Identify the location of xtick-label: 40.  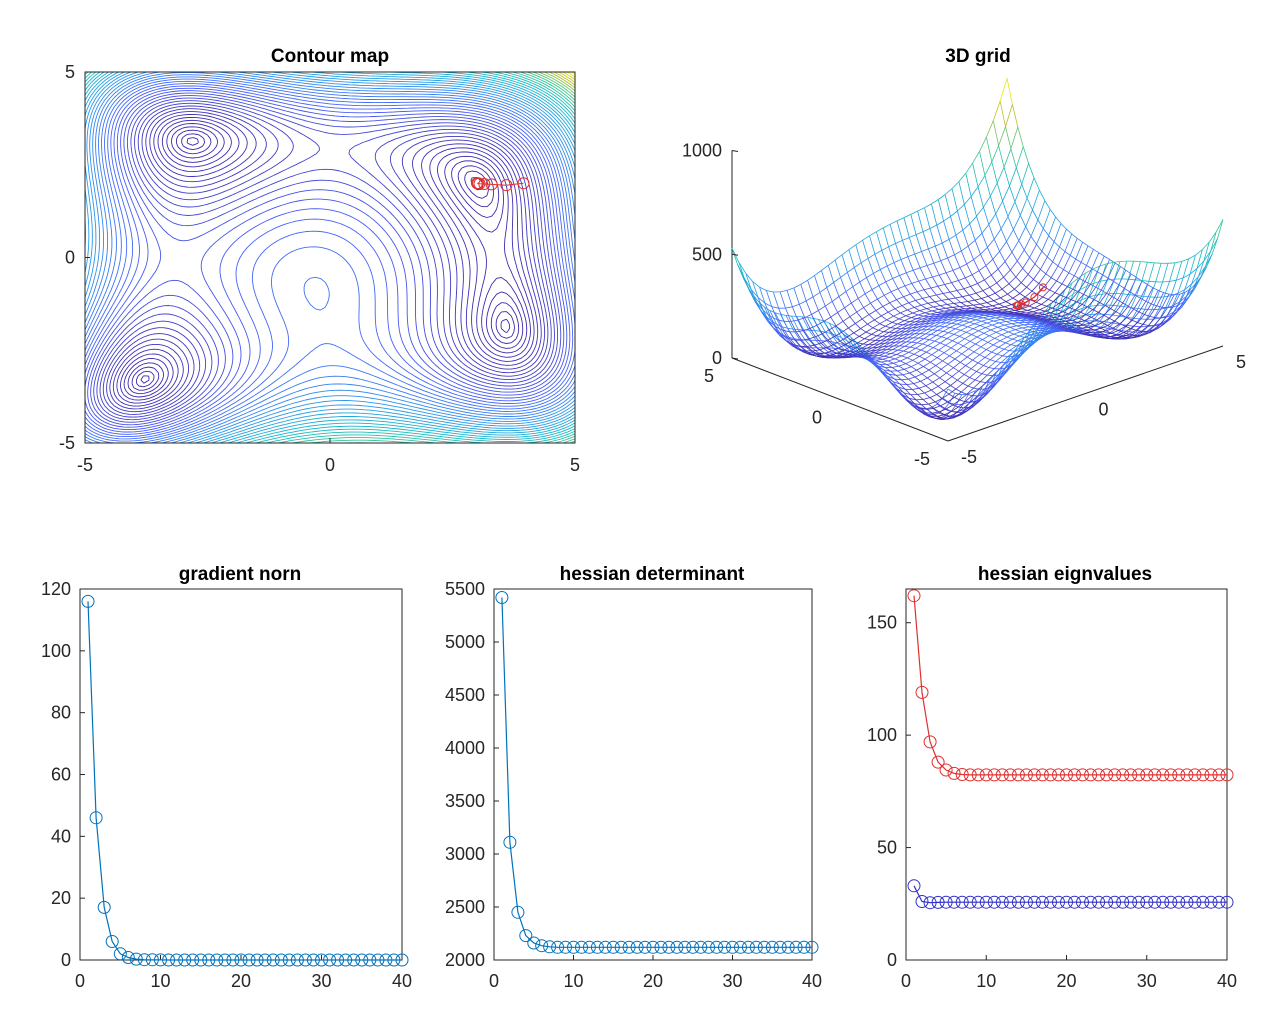
(402, 981).